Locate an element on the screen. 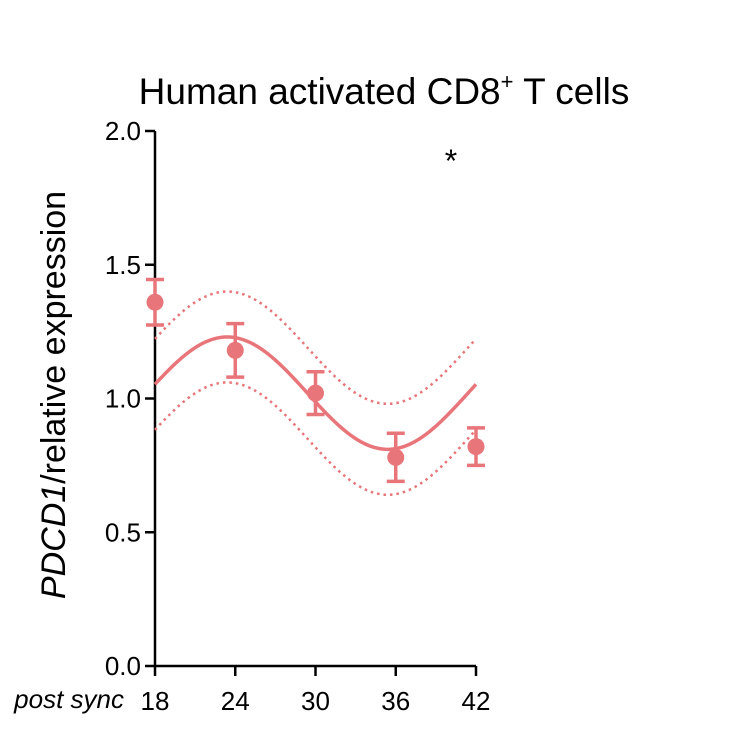  x-ticks: 18 24 30 36 42 is located at coordinates (316, 691).